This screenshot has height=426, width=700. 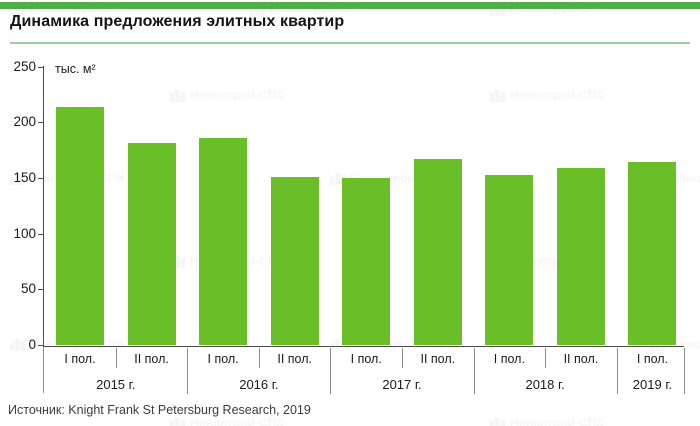 I want to click on bar-2016-h1, so click(x=223, y=241).